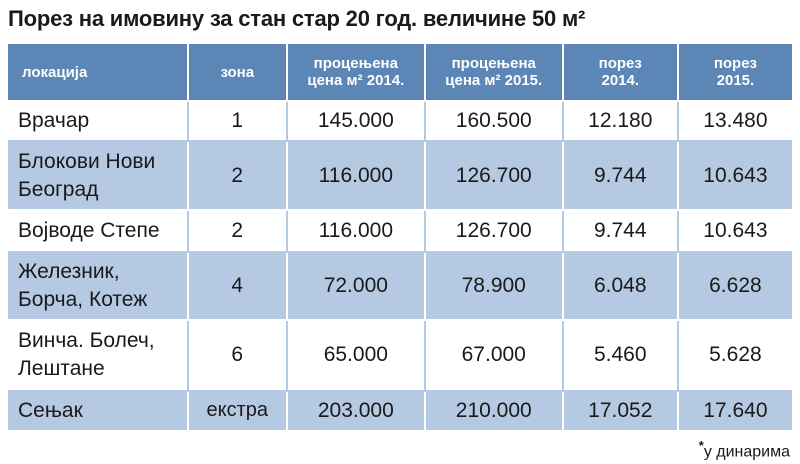 The width and height of the screenshot is (800, 464). What do you see at coordinates (356, 287) in the screenshot?
I see `cell-cena-2014: 72.000` at bounding box center [356, 287].